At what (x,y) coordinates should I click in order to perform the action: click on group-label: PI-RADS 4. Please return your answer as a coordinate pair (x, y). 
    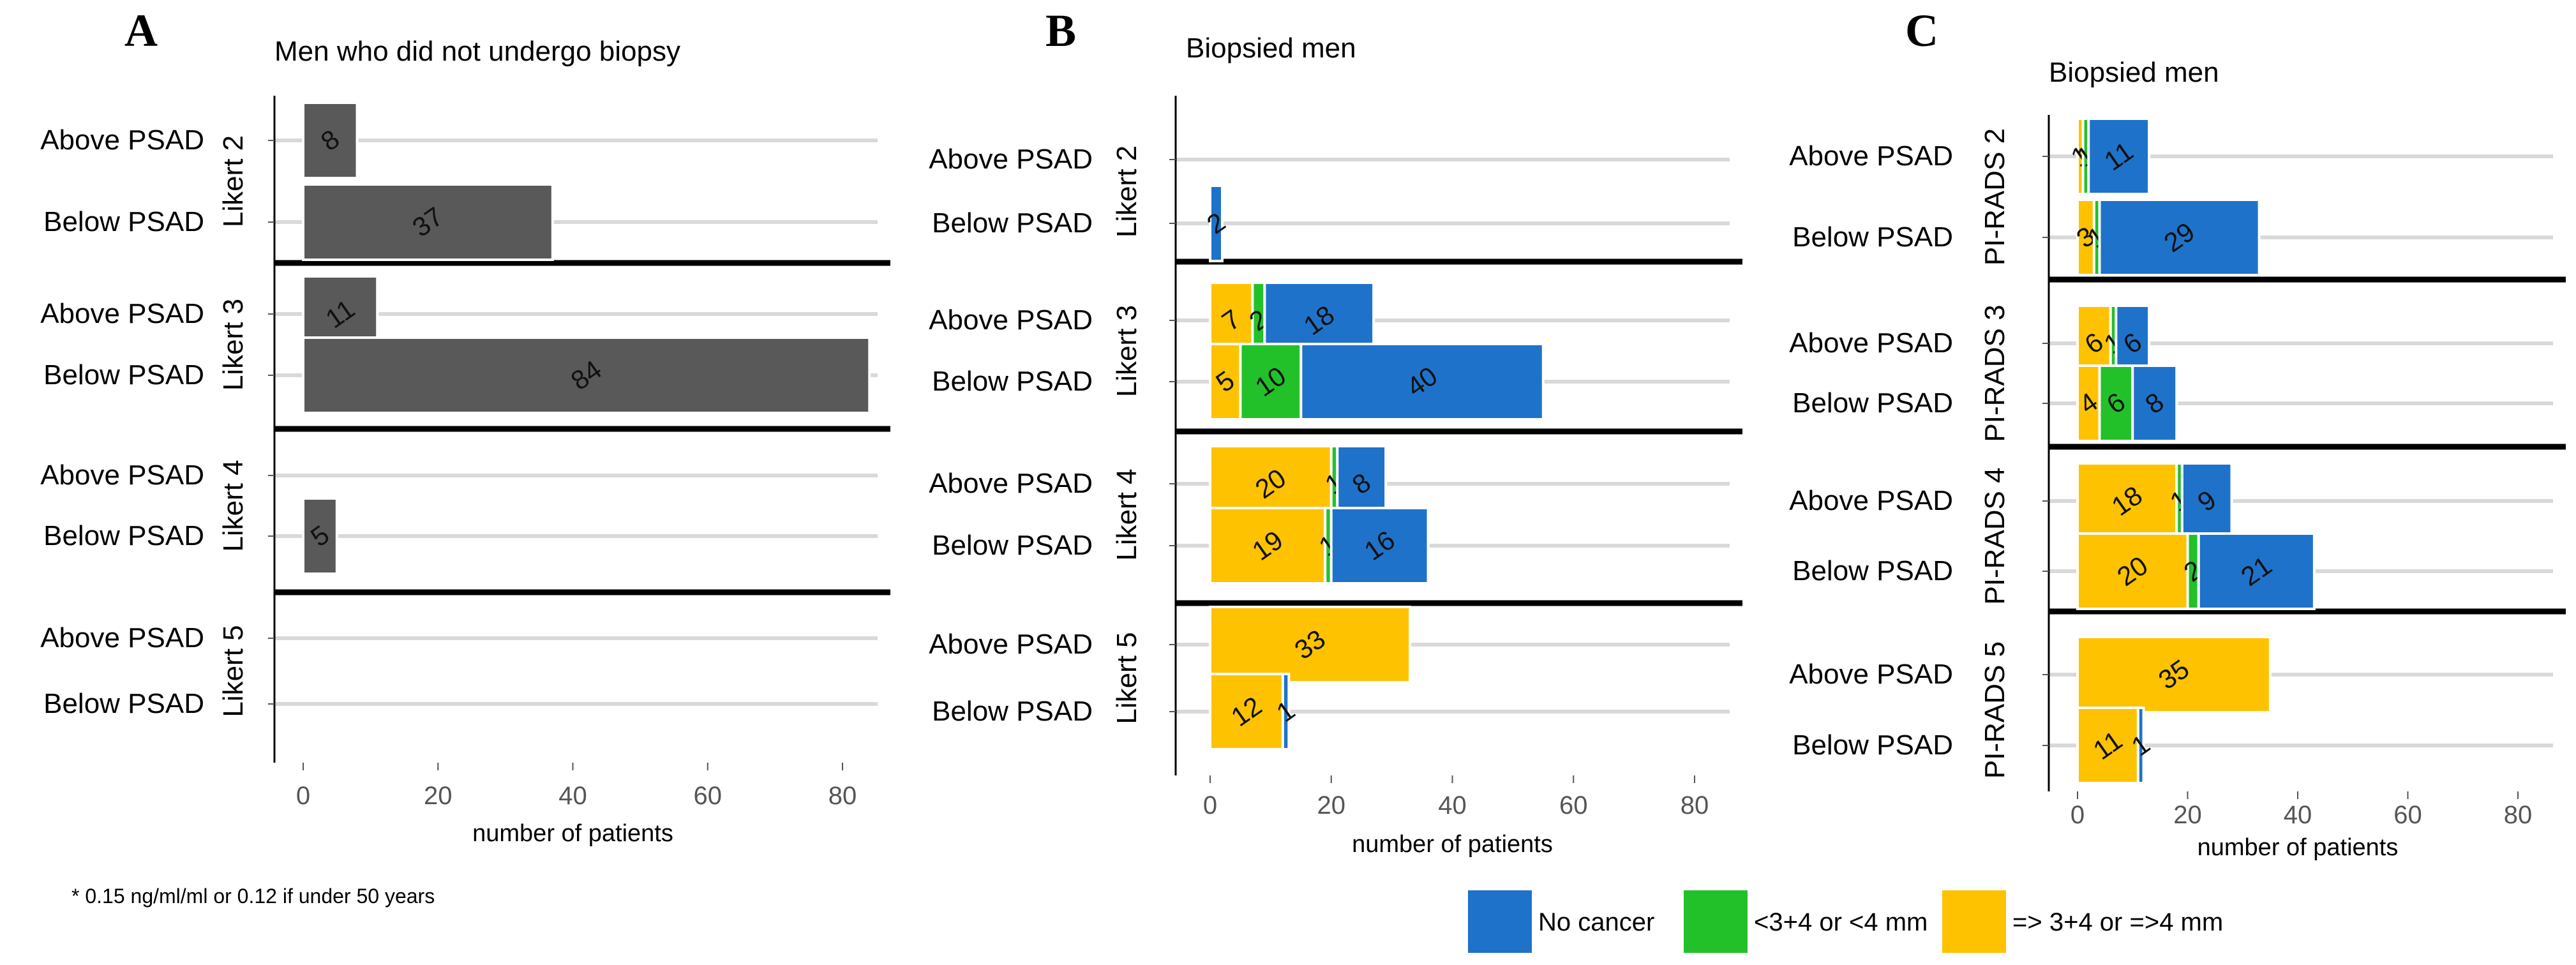
    Looking at the image, I should click on (1995, 536).